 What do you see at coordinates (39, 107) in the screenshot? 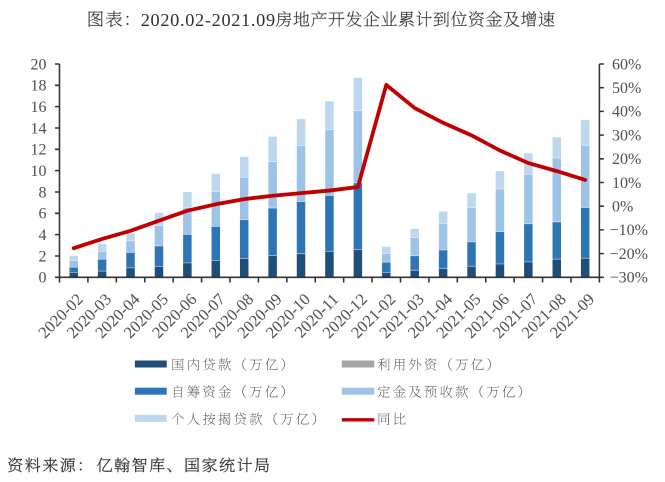
I see `svg-text: 16` at bounding box center [39, 107].